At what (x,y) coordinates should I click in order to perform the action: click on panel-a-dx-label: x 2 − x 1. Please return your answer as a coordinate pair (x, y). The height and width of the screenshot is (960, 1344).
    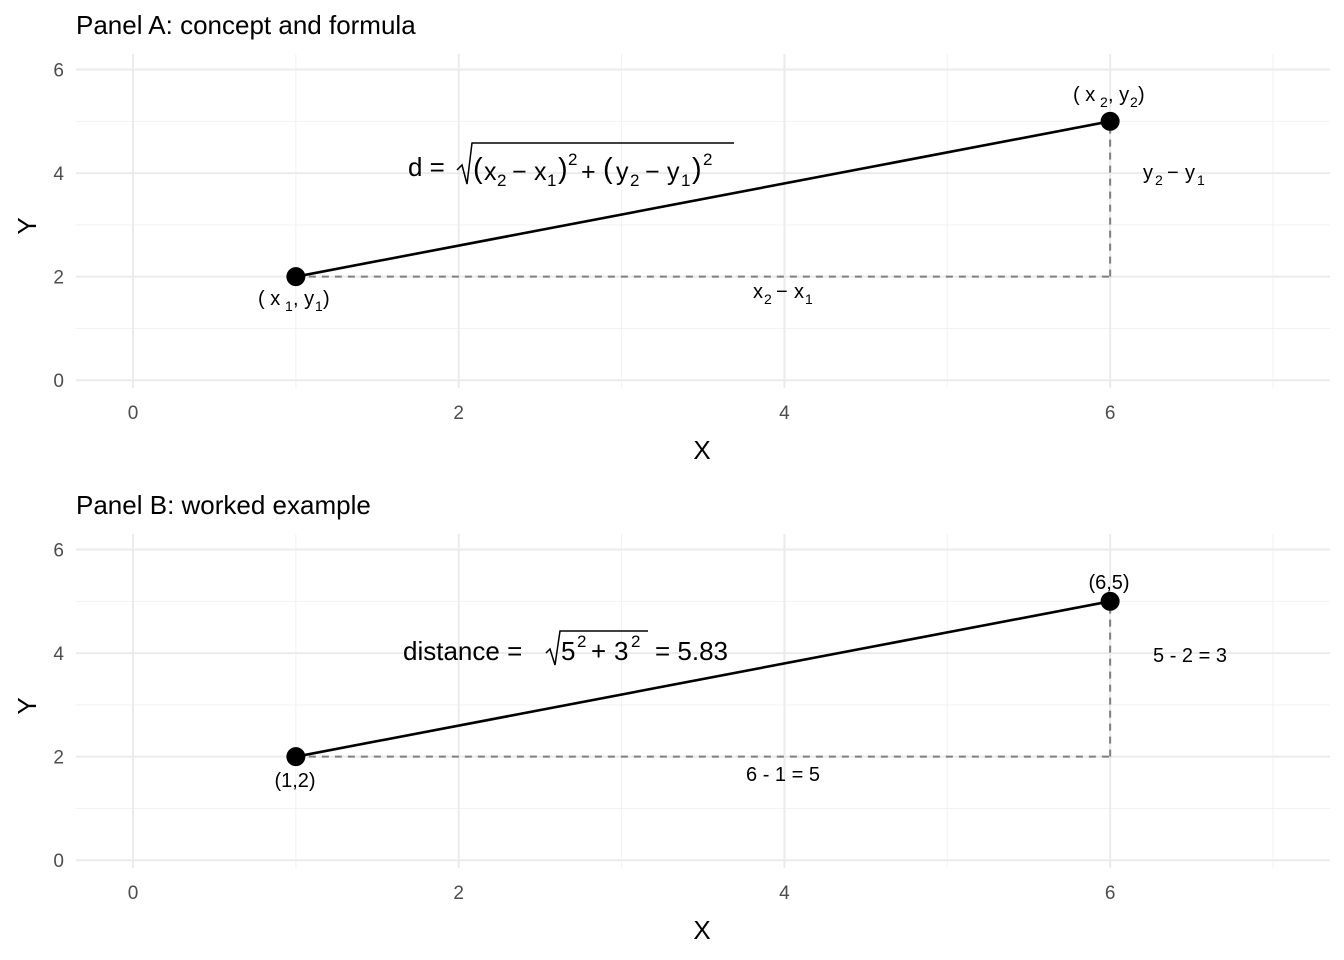
    Looking at the image, I should click on (783, 294).